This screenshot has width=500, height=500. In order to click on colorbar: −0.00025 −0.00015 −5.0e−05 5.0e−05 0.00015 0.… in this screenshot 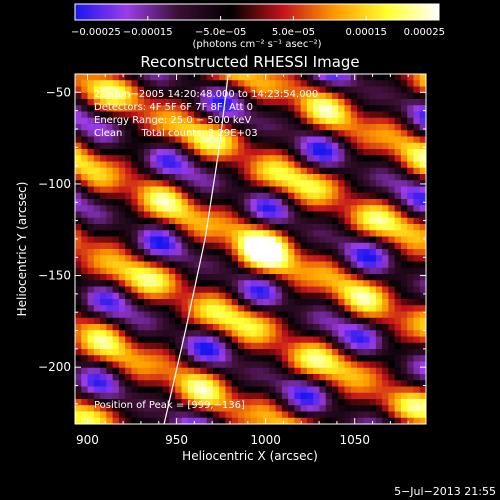, I will do `click(258, 26)`.